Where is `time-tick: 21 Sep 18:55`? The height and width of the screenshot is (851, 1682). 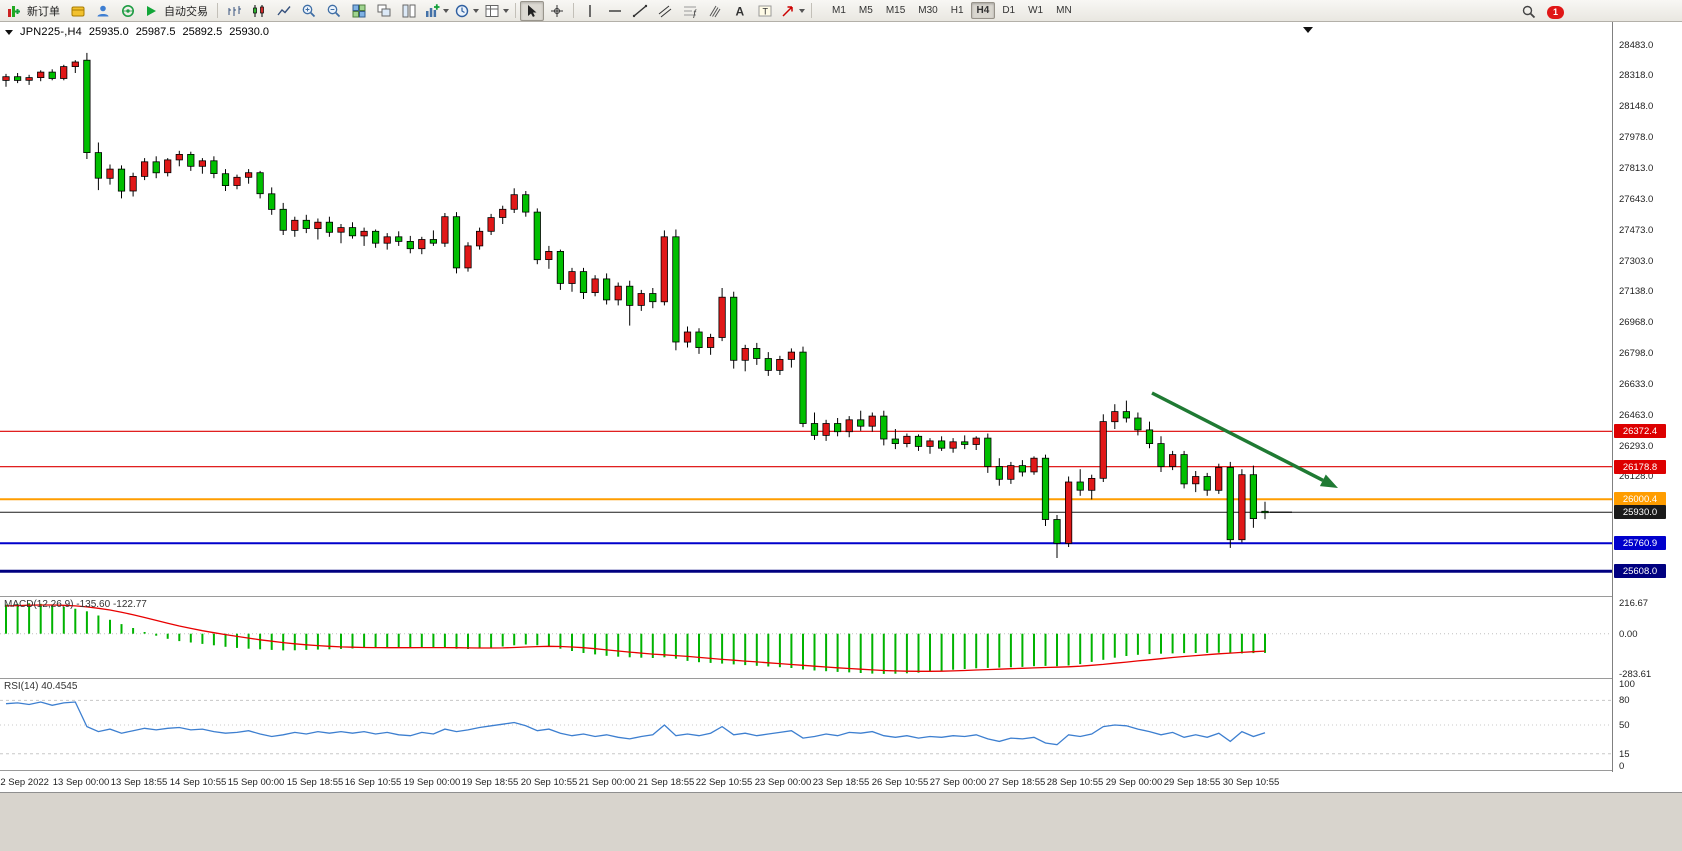
time-tick: 21 Sep 18:55 is located at coordinates (666, 782).